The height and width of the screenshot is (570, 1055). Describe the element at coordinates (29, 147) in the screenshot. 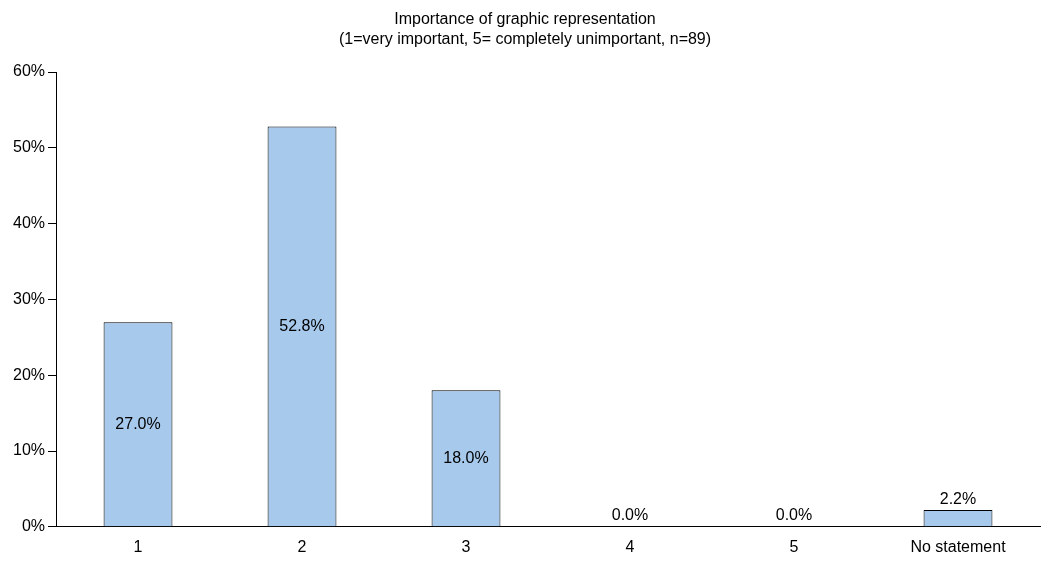

I see `y-tick-label: 50%` at that location.